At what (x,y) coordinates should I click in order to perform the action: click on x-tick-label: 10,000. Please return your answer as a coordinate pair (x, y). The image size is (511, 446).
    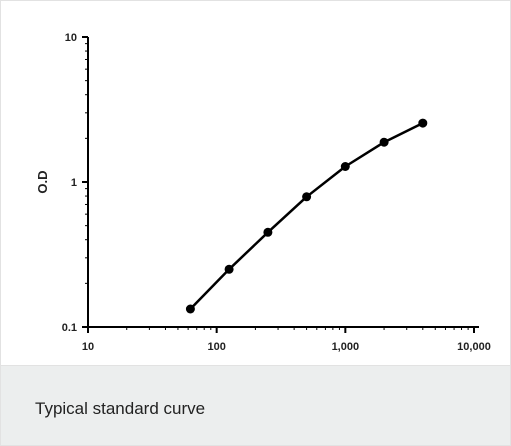
    Looking at the image, I should click on (474, 347).